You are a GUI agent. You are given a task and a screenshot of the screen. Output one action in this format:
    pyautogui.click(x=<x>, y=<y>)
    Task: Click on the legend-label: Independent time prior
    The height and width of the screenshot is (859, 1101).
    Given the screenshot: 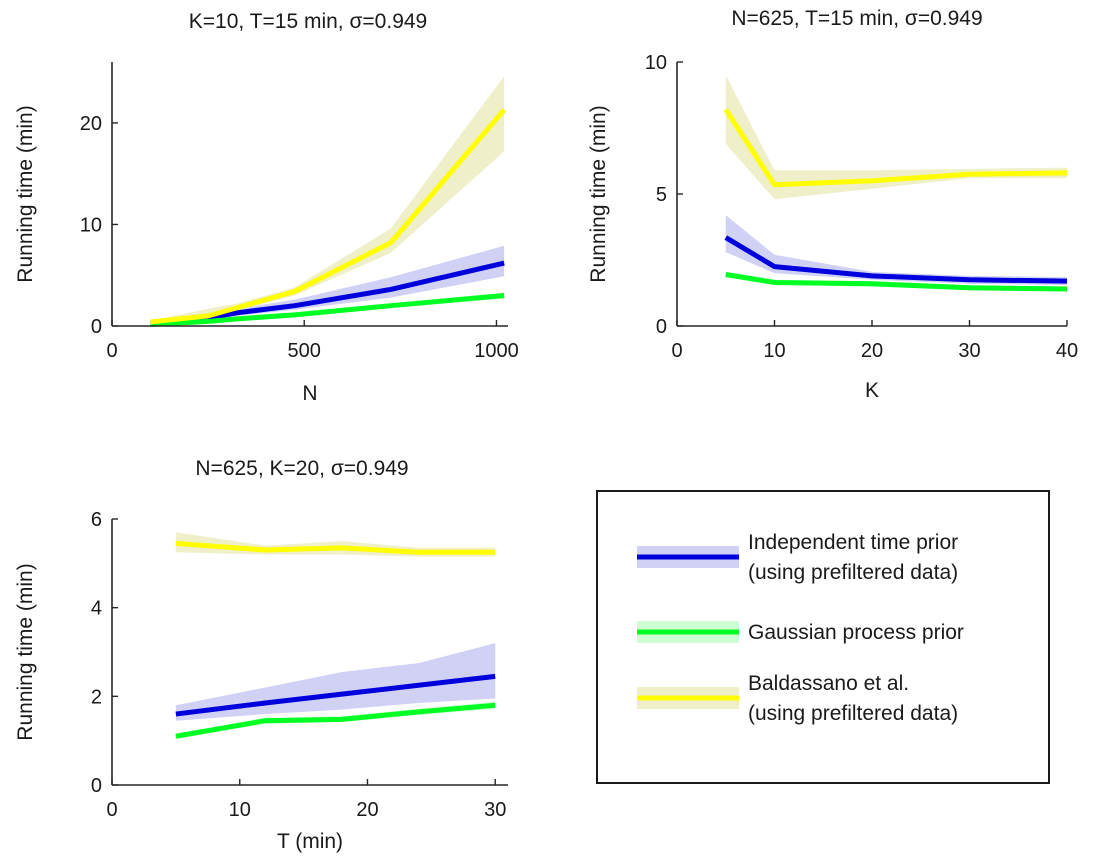 What is the action you would take?
    pyautogui.click(x=853, y=542)
    